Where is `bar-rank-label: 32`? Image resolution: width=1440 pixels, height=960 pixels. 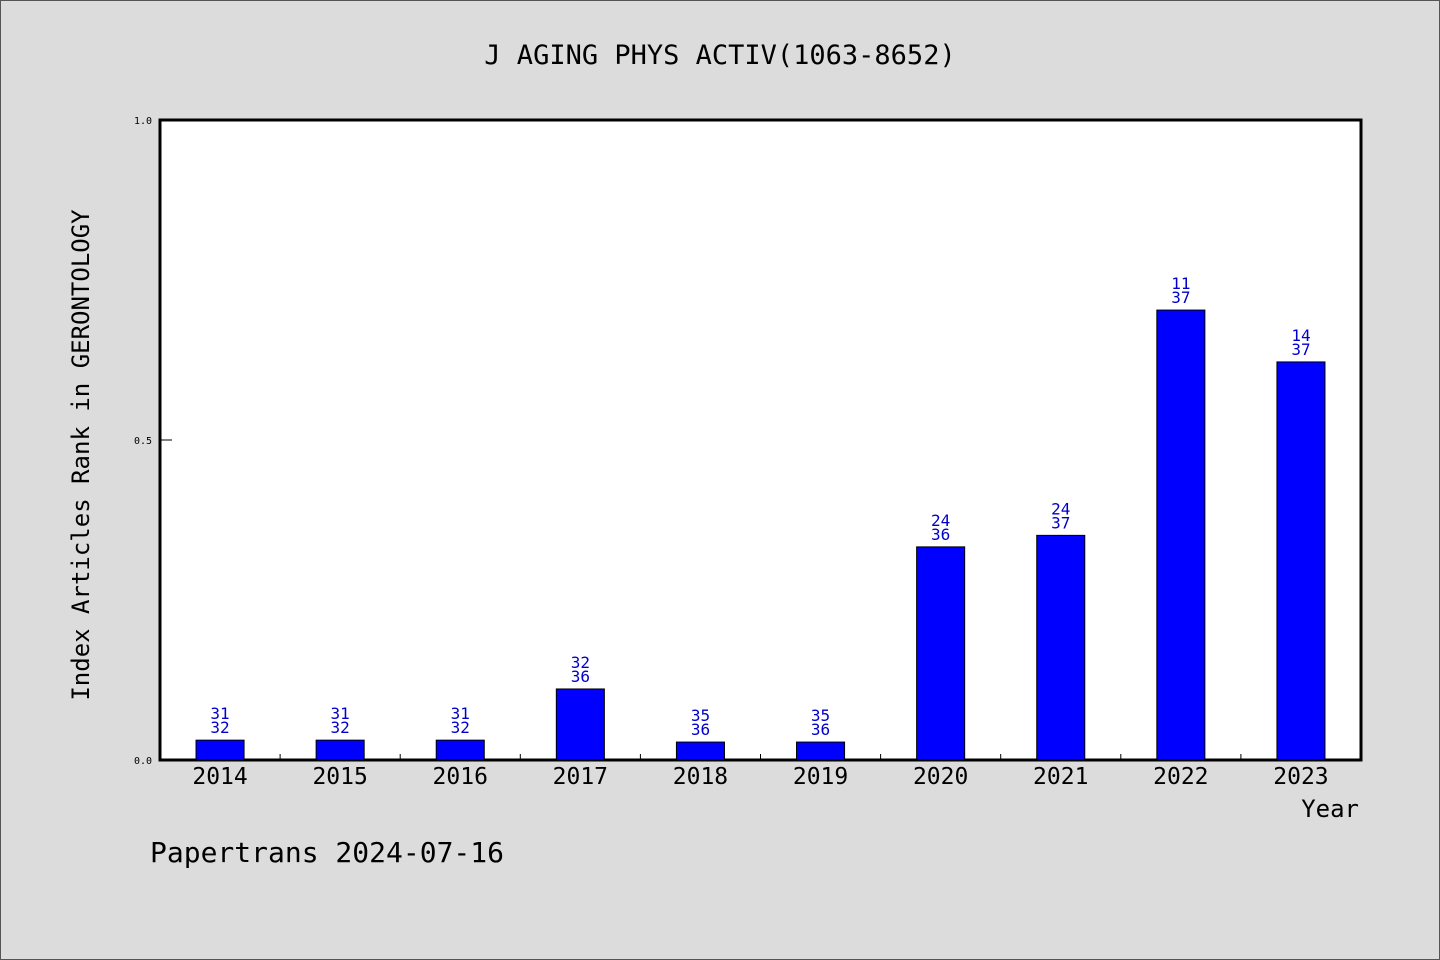
bar-rank-label: 32 is located at coordinates (580, 662).